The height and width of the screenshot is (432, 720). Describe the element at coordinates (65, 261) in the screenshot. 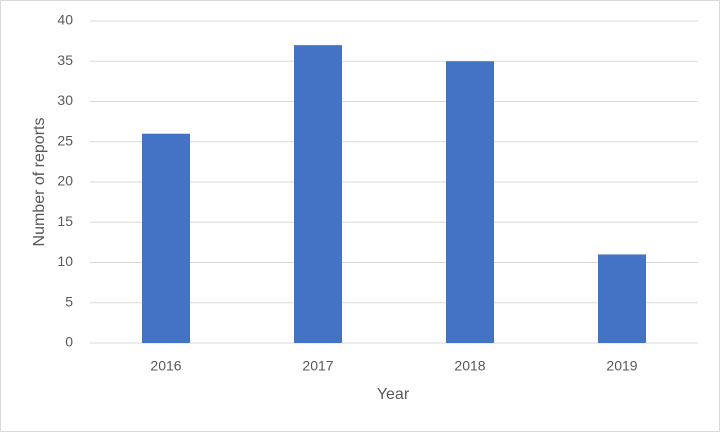

I see `y-tick-label: 10` at that location.